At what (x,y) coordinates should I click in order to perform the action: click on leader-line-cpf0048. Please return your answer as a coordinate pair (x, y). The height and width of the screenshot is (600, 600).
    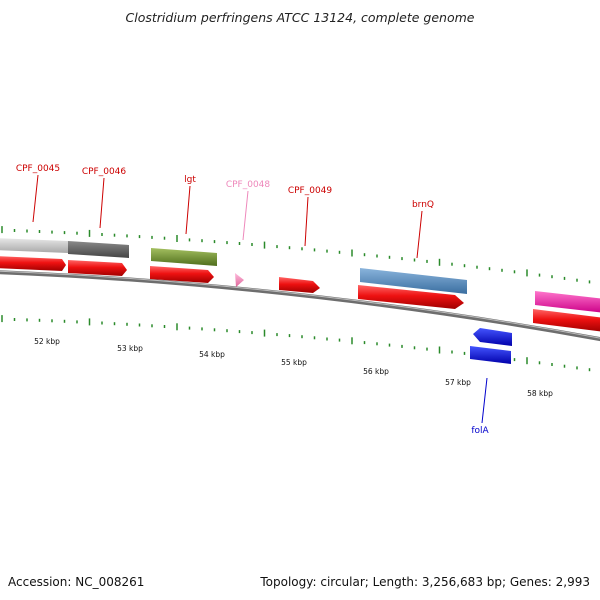
    Looking at the image, I should click on (245, 215).